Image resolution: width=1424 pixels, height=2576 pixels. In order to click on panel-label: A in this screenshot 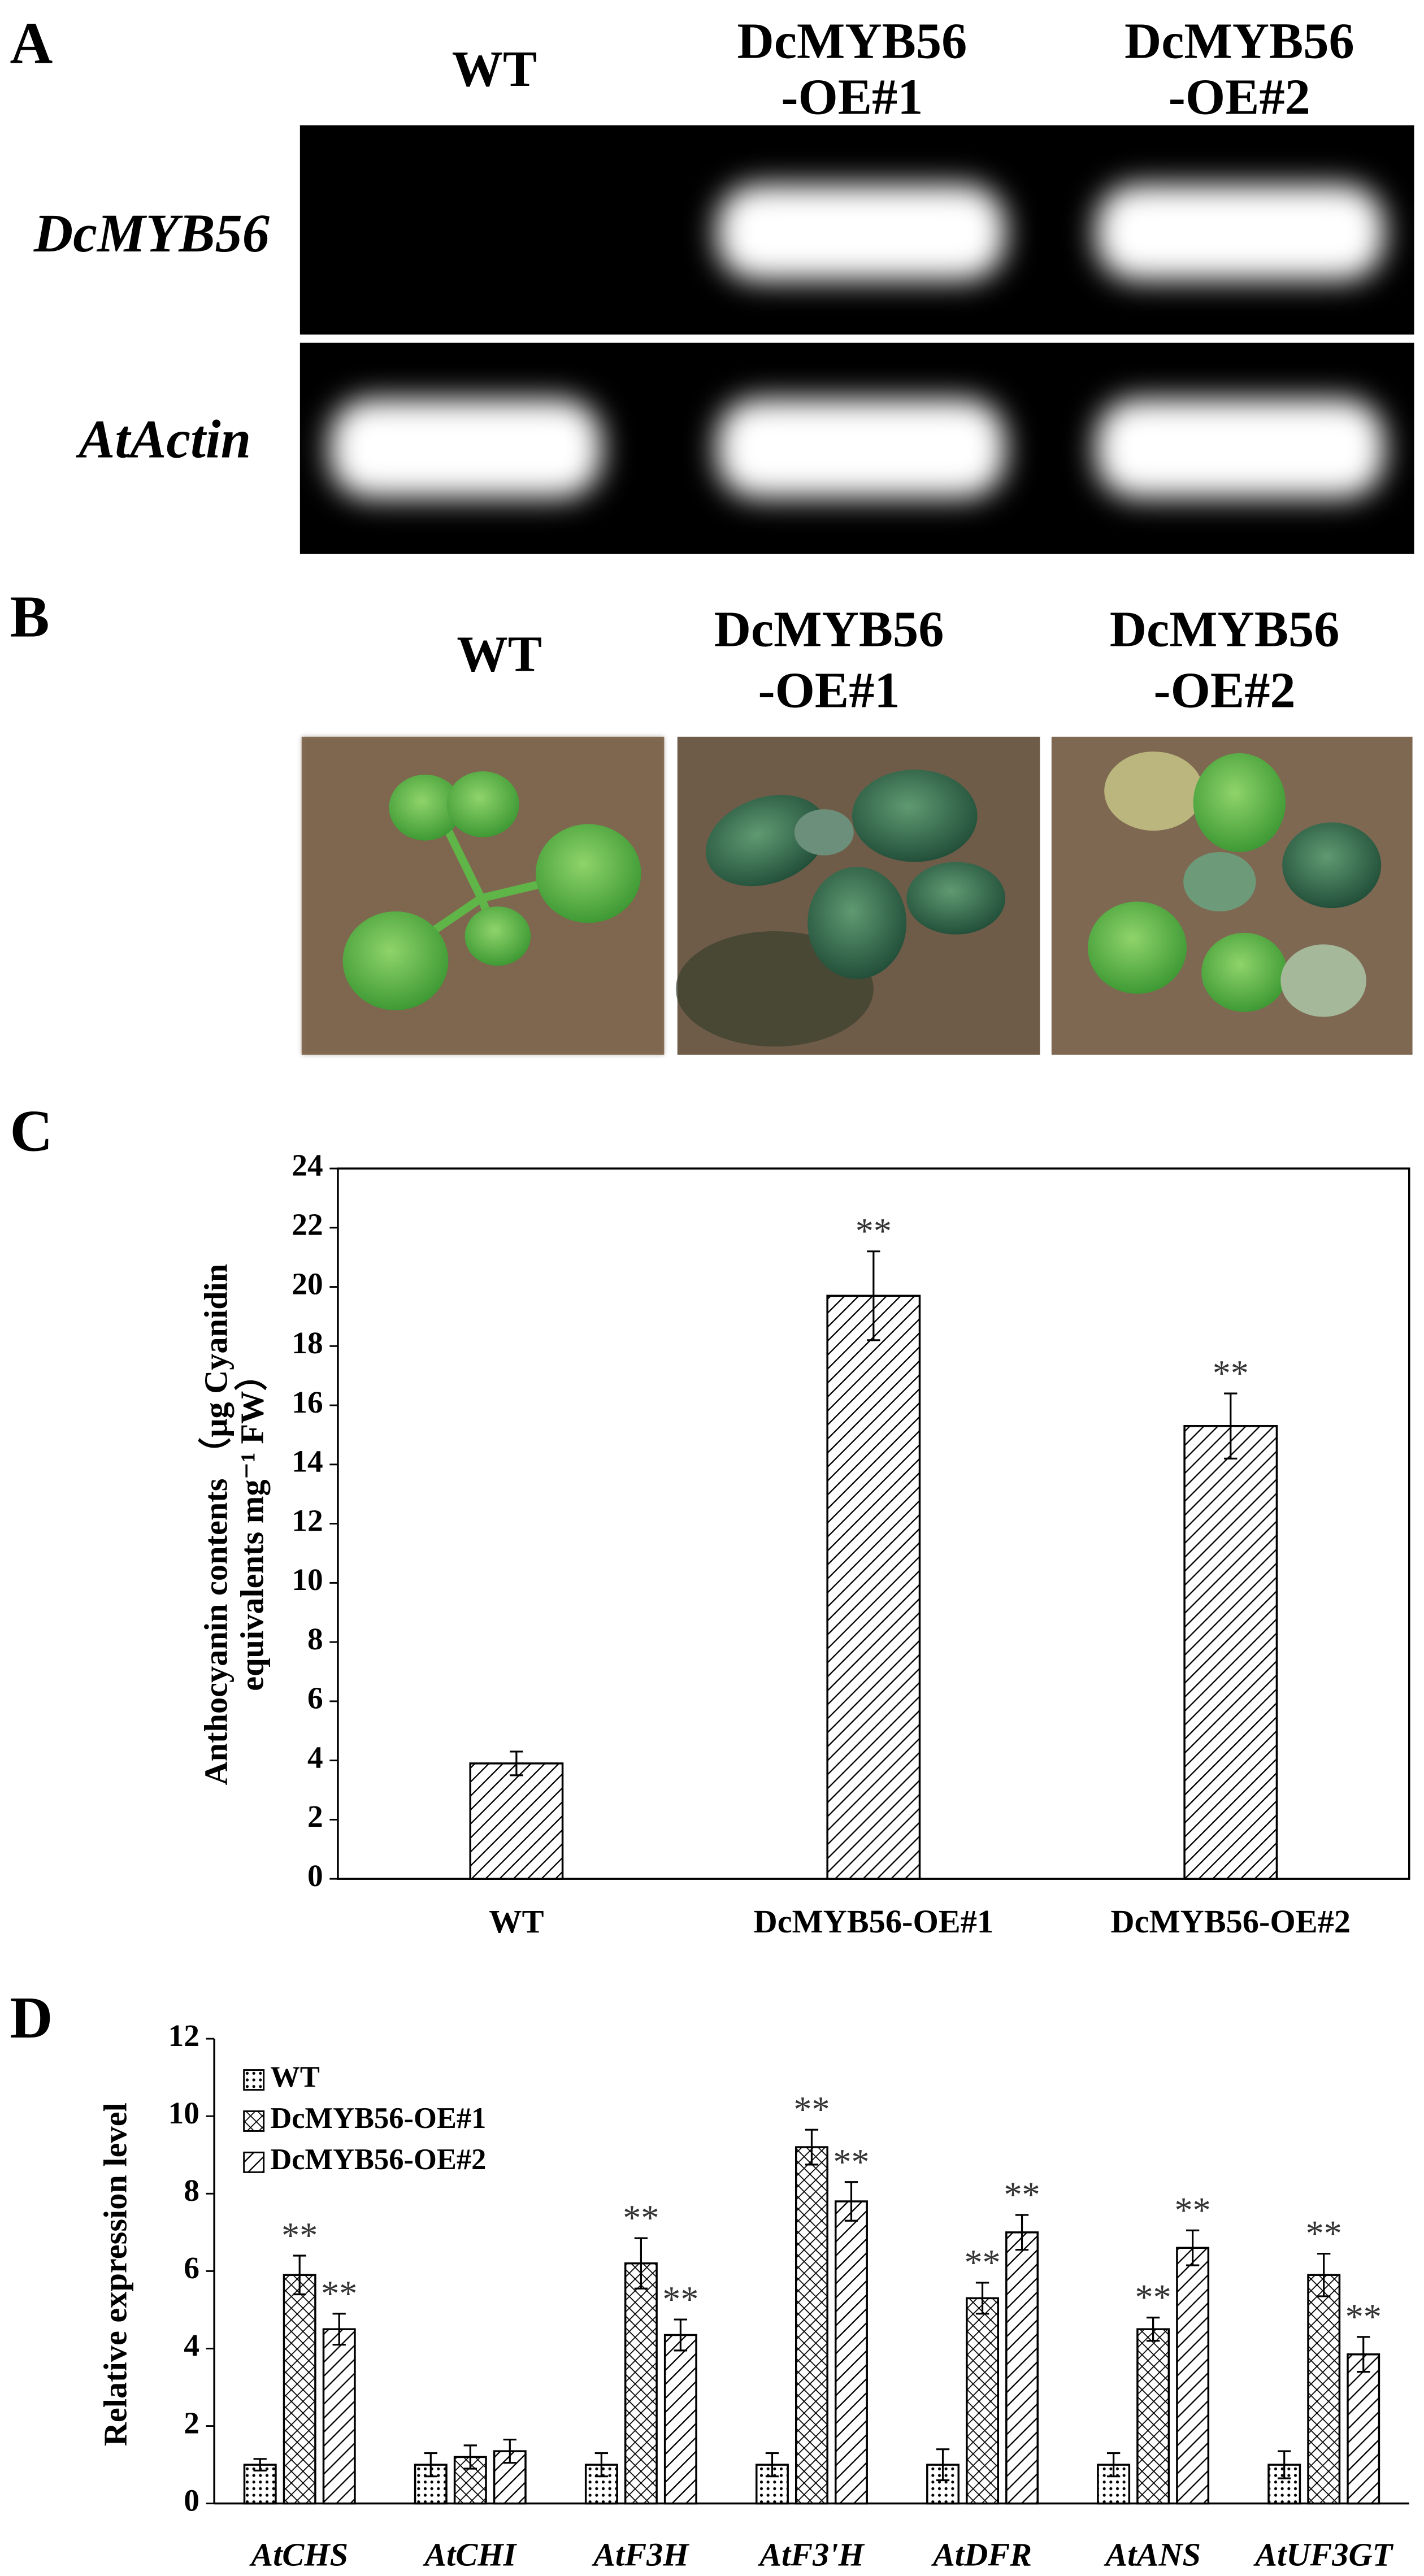, I will do `click(31, 43)`.